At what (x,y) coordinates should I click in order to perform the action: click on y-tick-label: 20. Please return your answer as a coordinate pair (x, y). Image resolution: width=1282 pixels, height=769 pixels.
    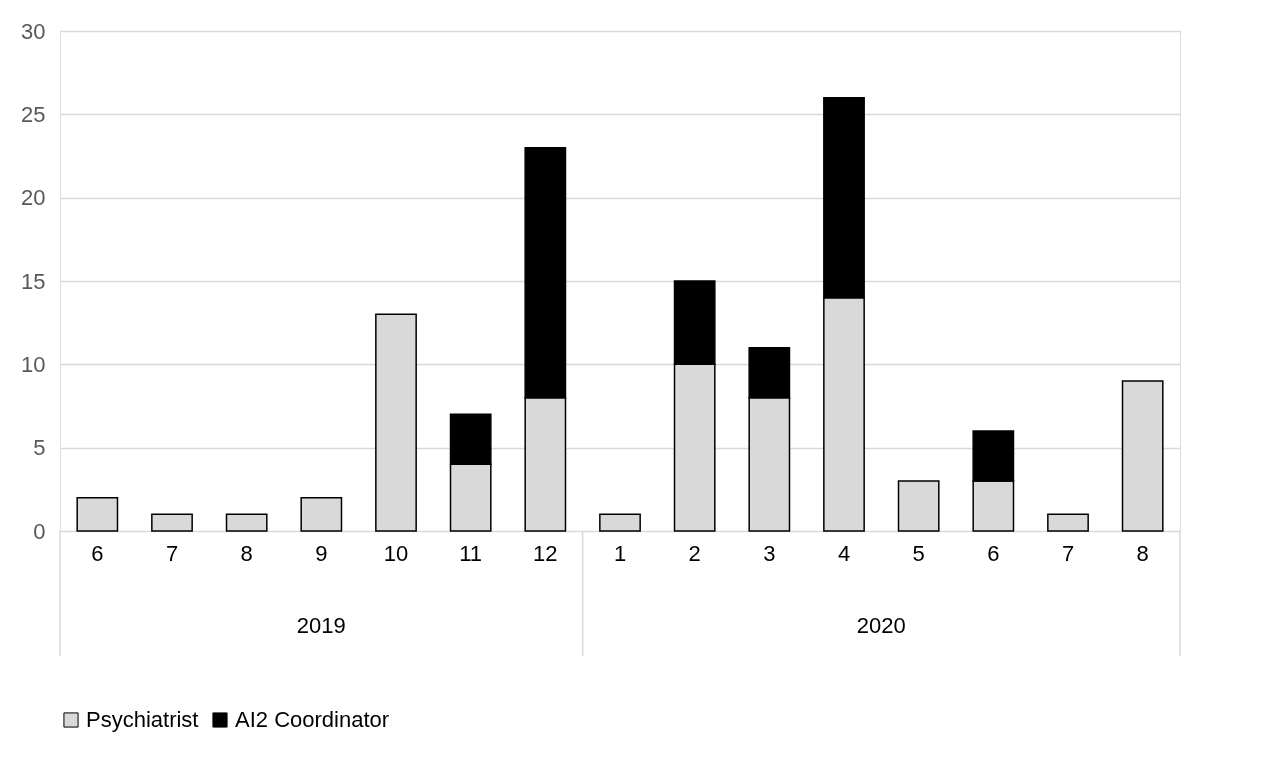
    Looking at the image, I should click on (33, 198).